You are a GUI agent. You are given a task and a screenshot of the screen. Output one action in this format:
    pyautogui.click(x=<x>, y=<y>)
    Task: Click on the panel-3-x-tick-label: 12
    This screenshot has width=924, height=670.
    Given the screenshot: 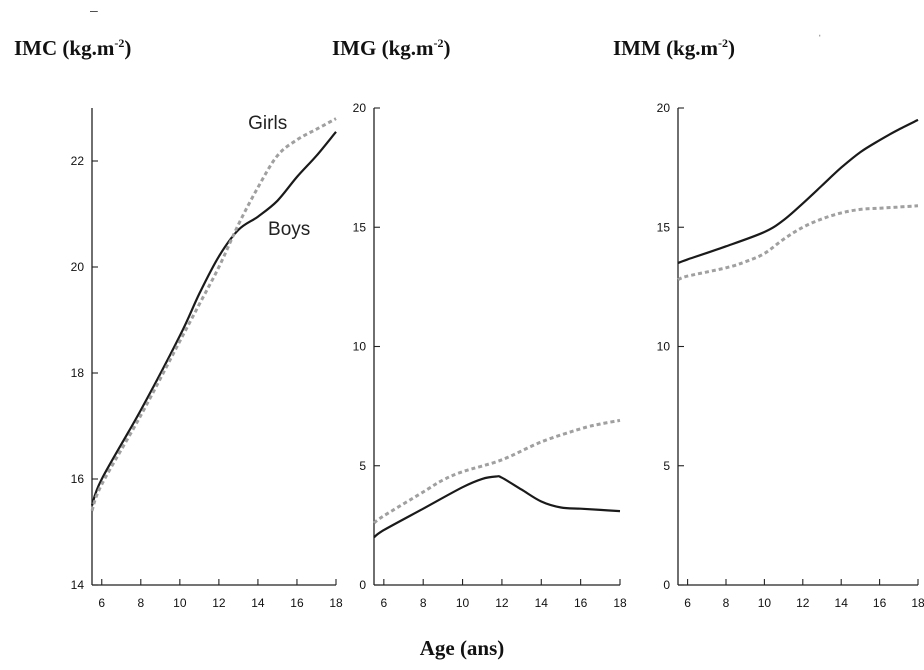 What is the action you would take?
    pyautogui.click(x=803, y=603)
    